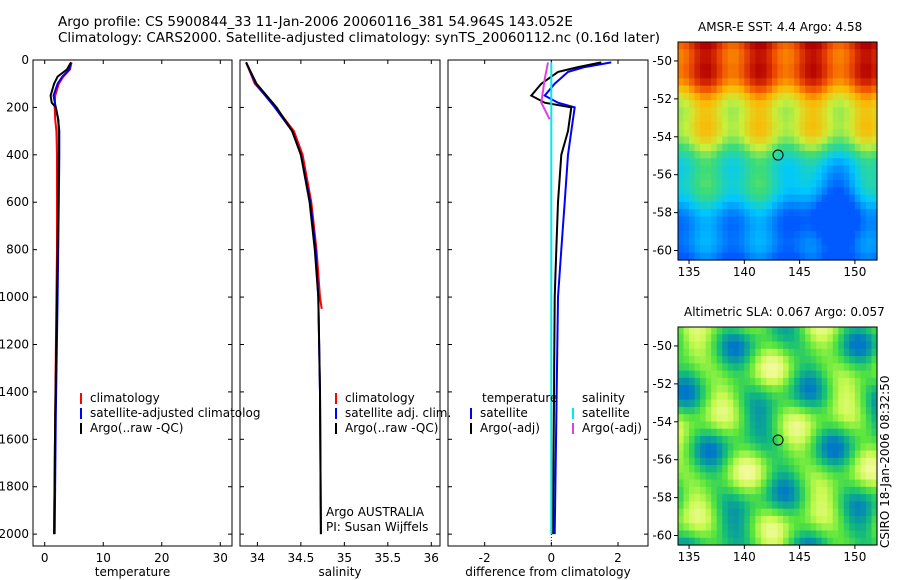 The width and height of the screenshot is (900, 580). What do you see at coordinates (612, 428) in the screenshot?
I see `legend-label: Argo(-adj)` at bounding box center [612, 428].